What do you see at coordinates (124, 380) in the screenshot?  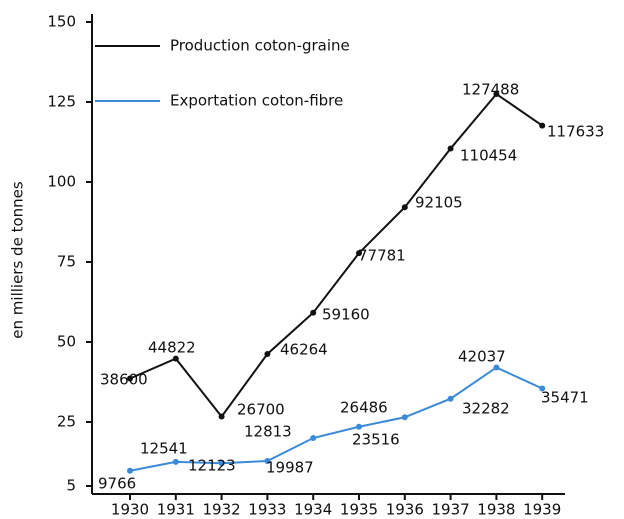 I see `data-label: 38600` at bounding box center [124, 380].